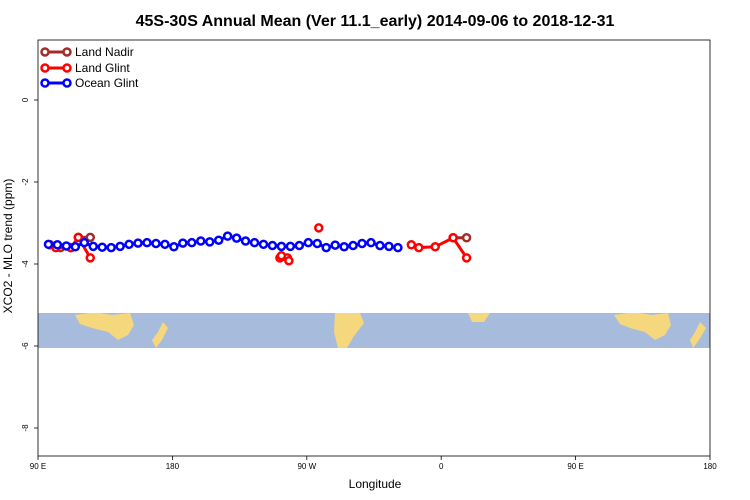  What do you see at coordinates (67, 68) in the screenshot?
I see `legend-marker-land-glint-right` at bounding box center [67, 68].